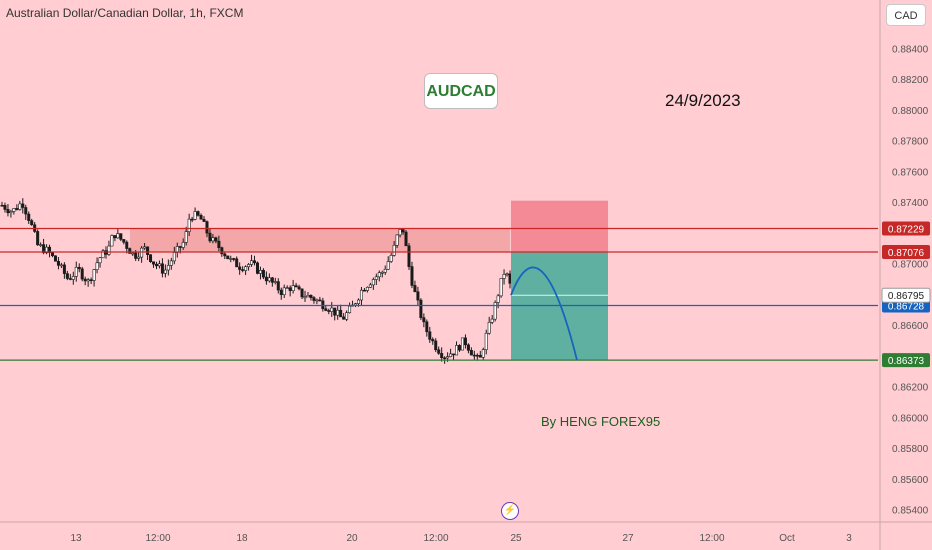 This screenshot has height=550, width=932. What do you see at coordinates (510, 511) in the screenshot?
I see `lightning-icon: ⚡` at bounding box center [510, 511].